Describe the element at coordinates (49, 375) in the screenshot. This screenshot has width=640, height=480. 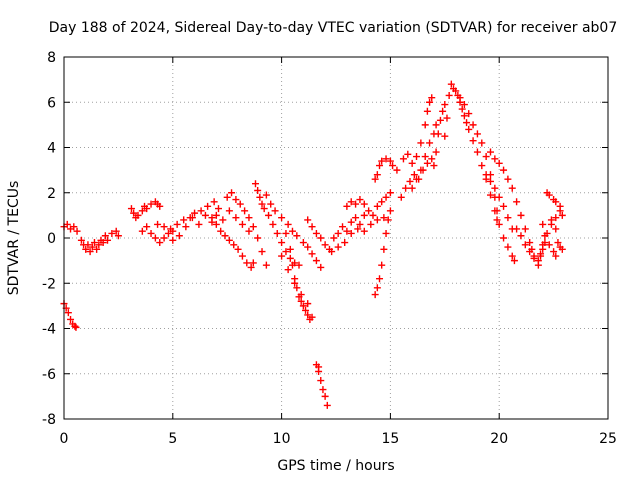
I see `y-tick-label: -6` at that location.